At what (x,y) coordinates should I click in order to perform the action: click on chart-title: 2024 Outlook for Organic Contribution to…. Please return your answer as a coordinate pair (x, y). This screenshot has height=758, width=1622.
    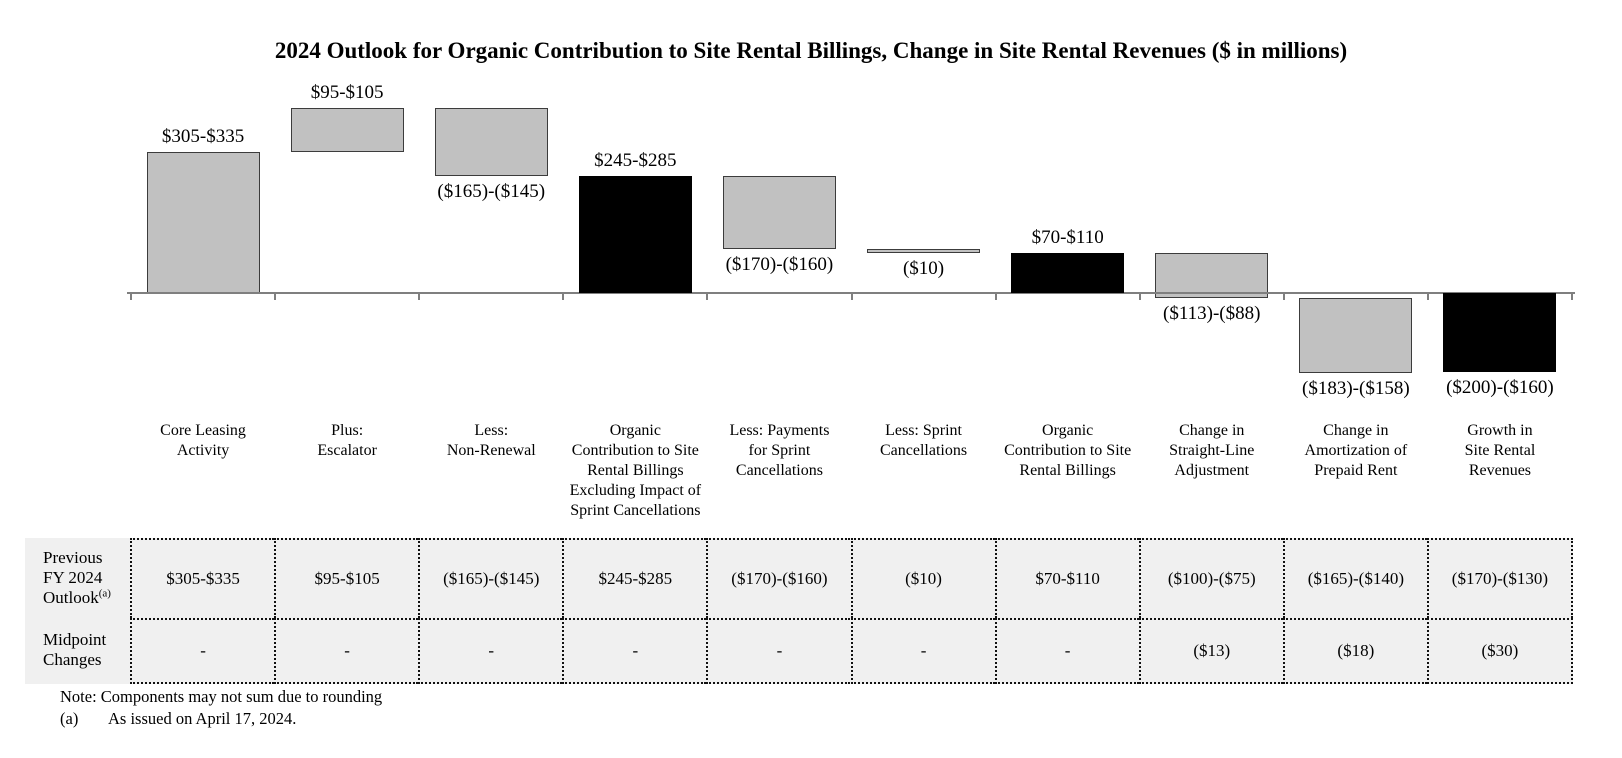
    Looking at the image, I should click on (811, 50).